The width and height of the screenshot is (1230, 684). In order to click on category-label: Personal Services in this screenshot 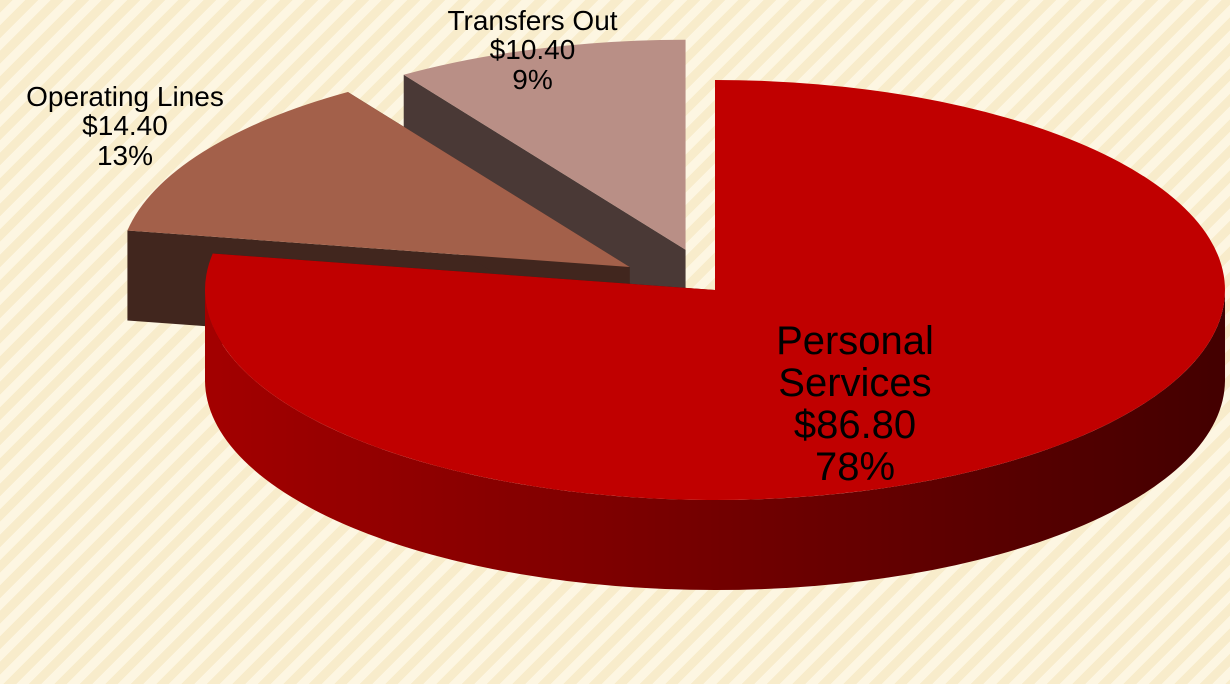, I will do `click(855, 362)`.